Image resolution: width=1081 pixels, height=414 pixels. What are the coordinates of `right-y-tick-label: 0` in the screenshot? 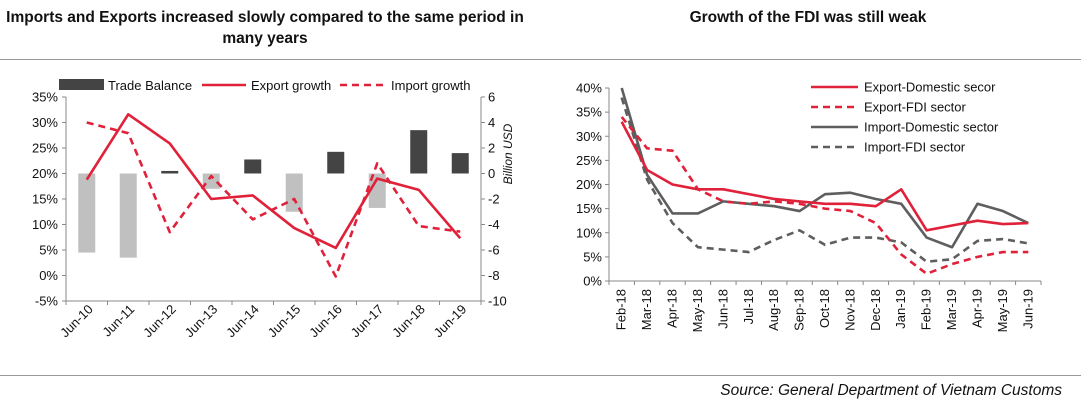 It's located at (491, 173).